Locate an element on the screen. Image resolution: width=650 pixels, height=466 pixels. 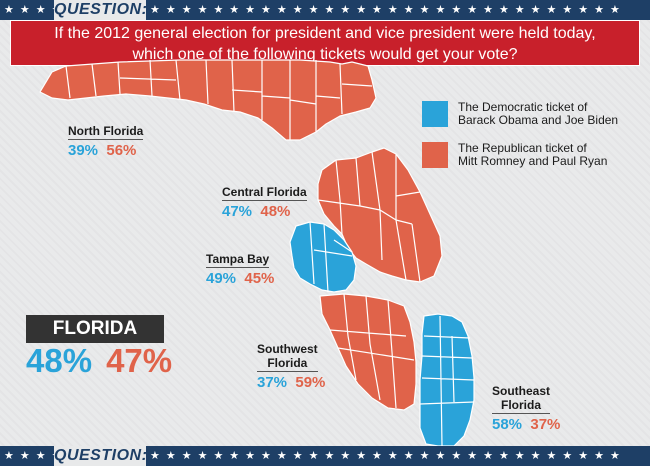
southeast-florida-label: Southeast Florida 58% 37% is located at coordinates (526, 408).